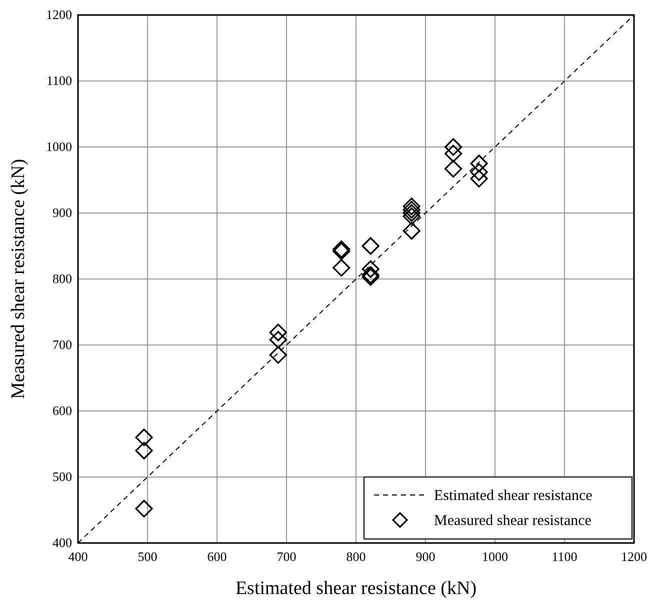 The image size is (650, 610). What do you see at coordinates (59, 146) in the screenshot?
I see `y-tick-label: 1000` at bounding box center [59, 146].